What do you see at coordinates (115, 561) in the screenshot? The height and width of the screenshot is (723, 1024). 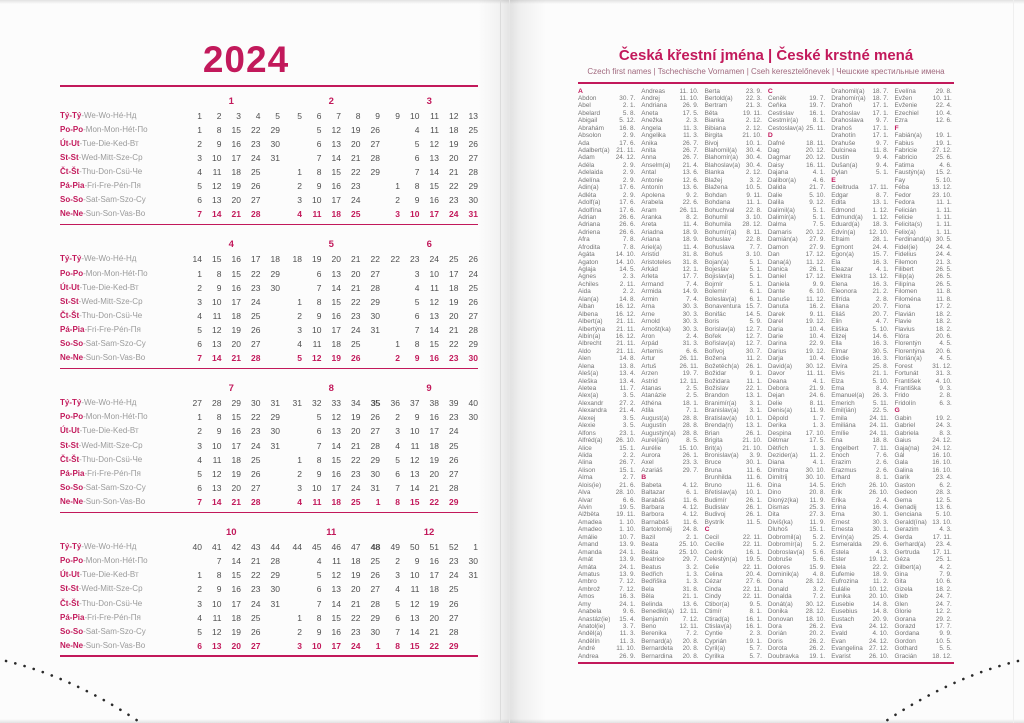 I see `weekday-label-intl: -Mon-Mon-Hét-По` at bounding box center [115, 561].